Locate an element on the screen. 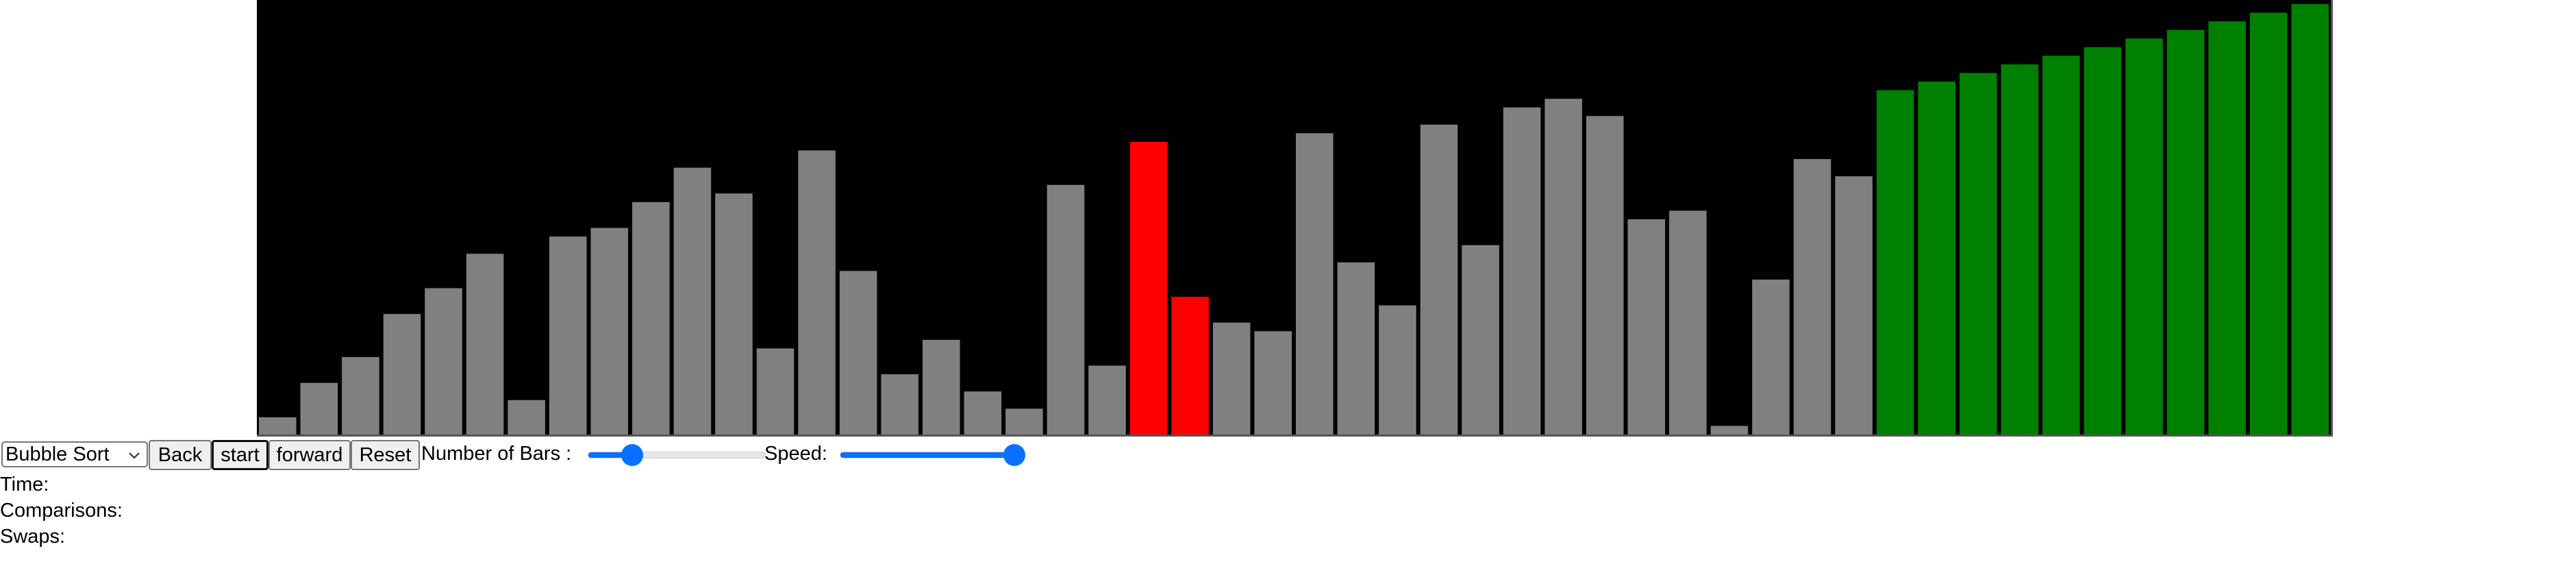 Image resolution: width=2576 pixels, height=588 pixels. algorithm-select: Bubble Sort is located at coordinates (74, 454).